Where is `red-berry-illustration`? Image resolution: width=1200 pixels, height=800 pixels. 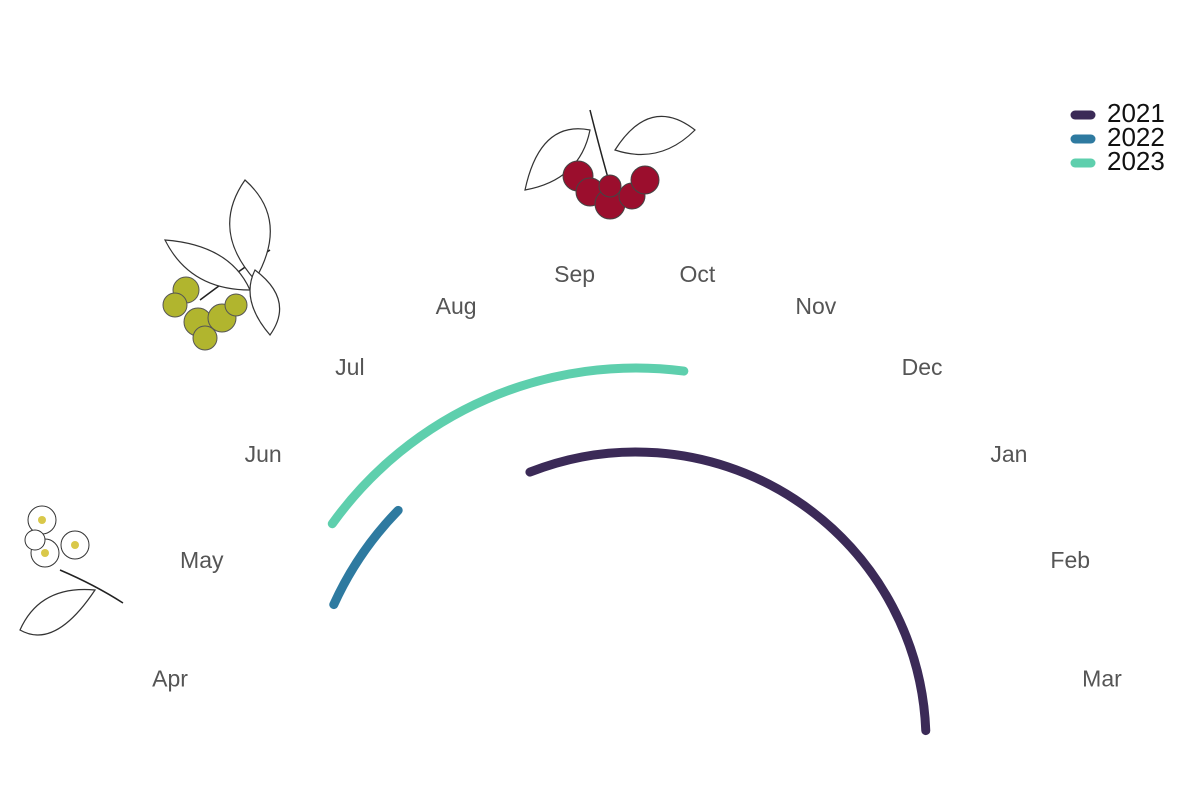 red-berry-illustration is located at coordinates (610, 164).